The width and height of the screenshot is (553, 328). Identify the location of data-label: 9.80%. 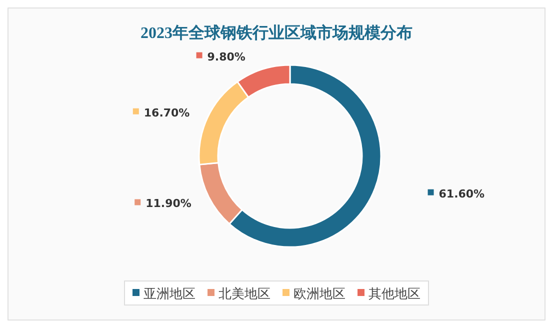
(226, 57).